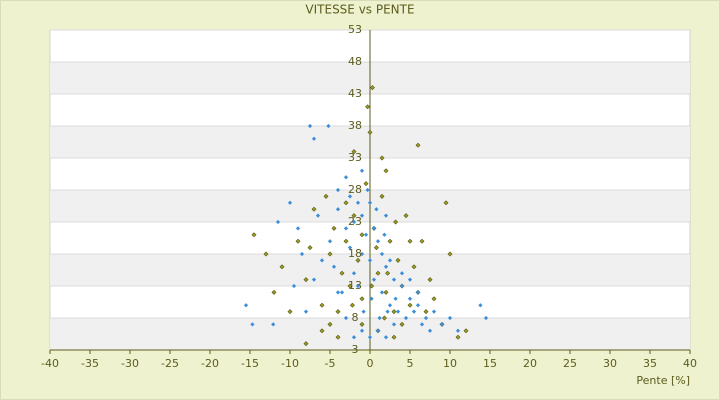  What do you see at coordinates (355, 157) in the screenshot?
I see `y-tick-label: 33` at bounding box center [355, 157].